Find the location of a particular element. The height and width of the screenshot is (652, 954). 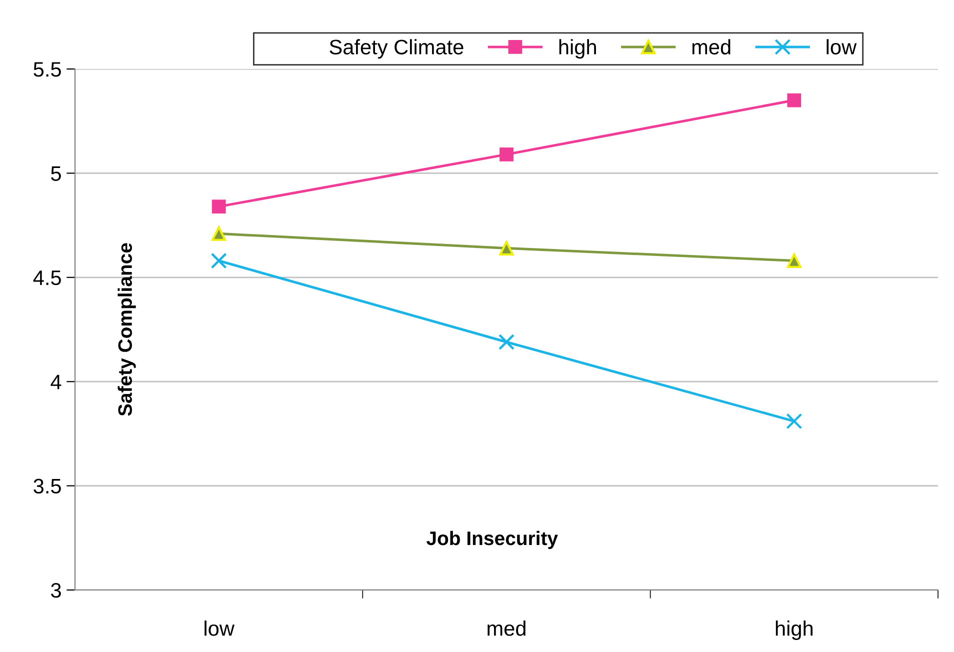

x-tick-label: med is located at coordinates (507, 628).